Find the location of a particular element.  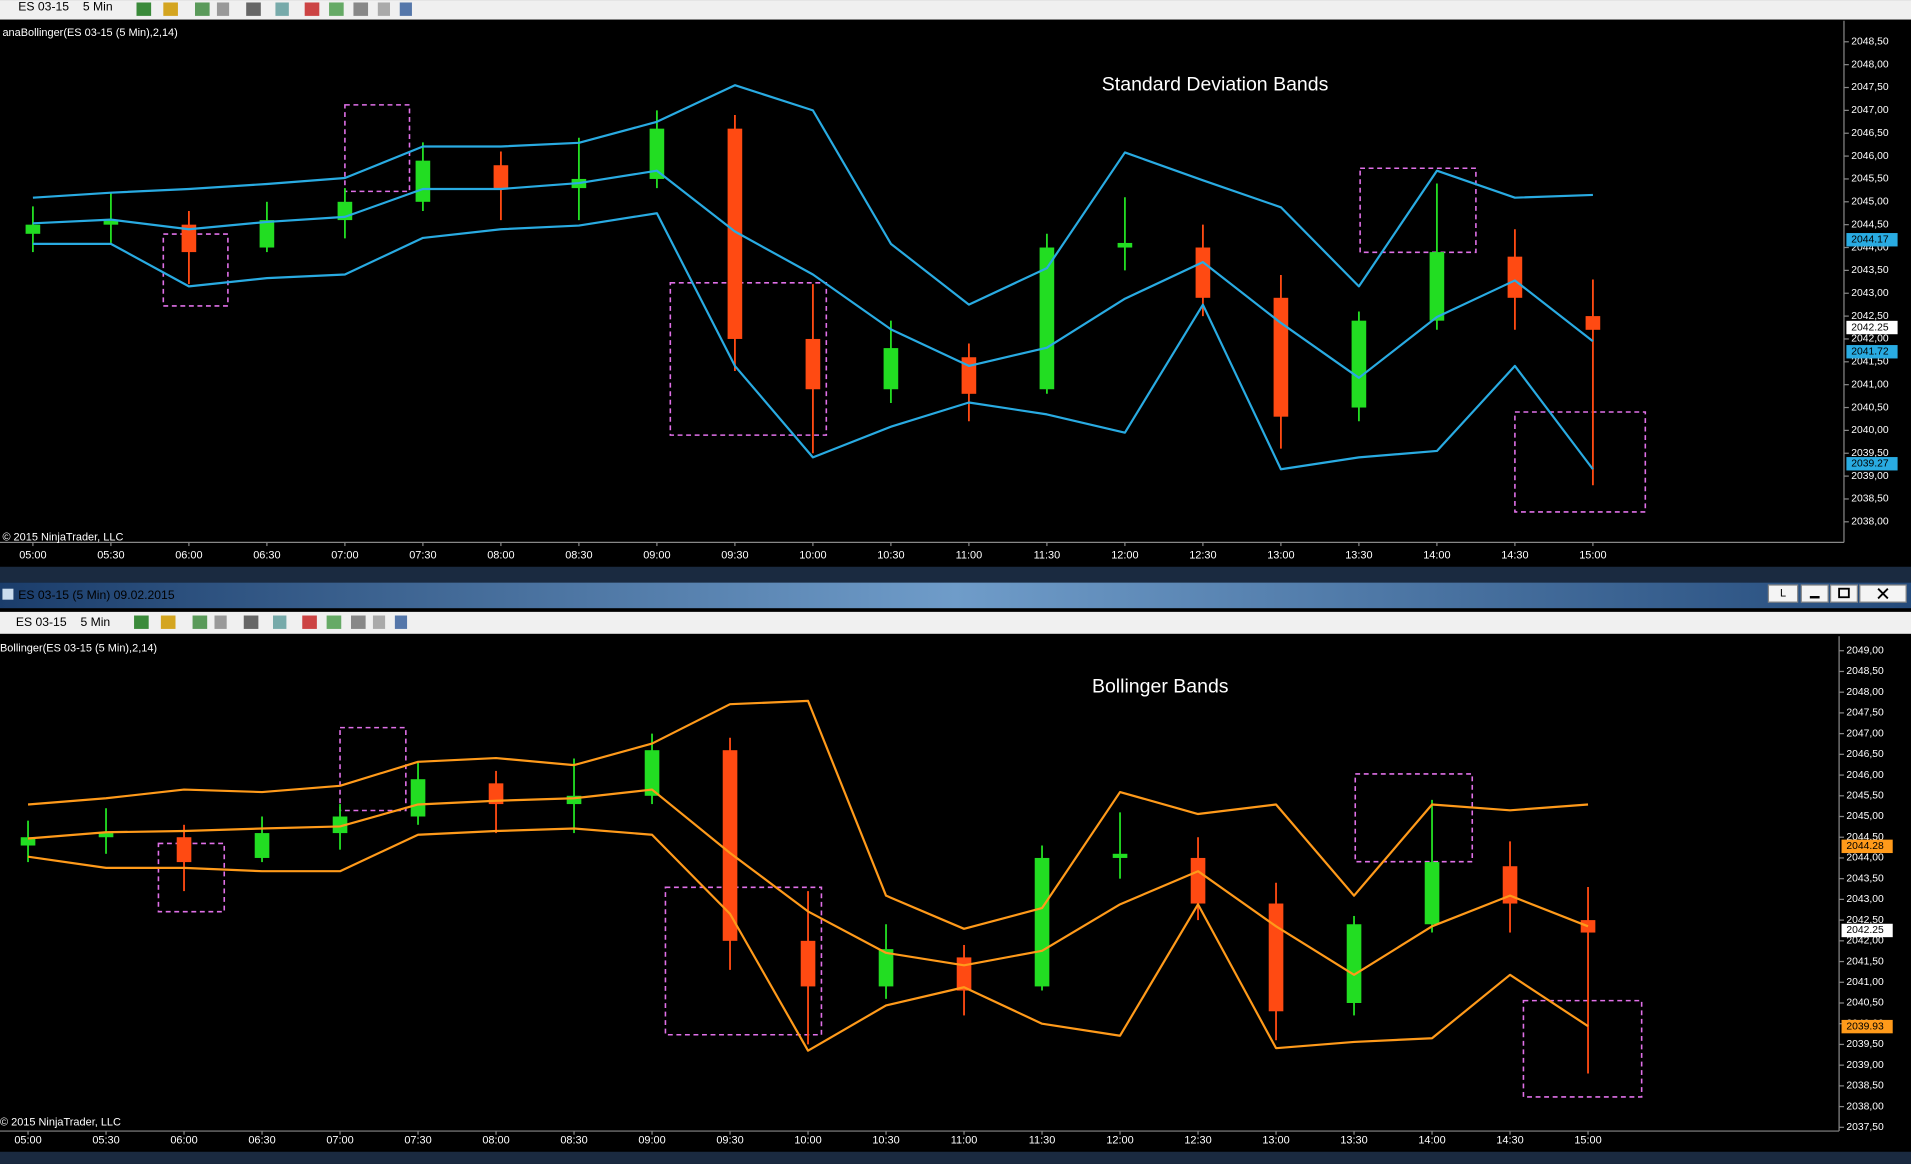

link-button-label: L is located at coordinates (1783, 593).